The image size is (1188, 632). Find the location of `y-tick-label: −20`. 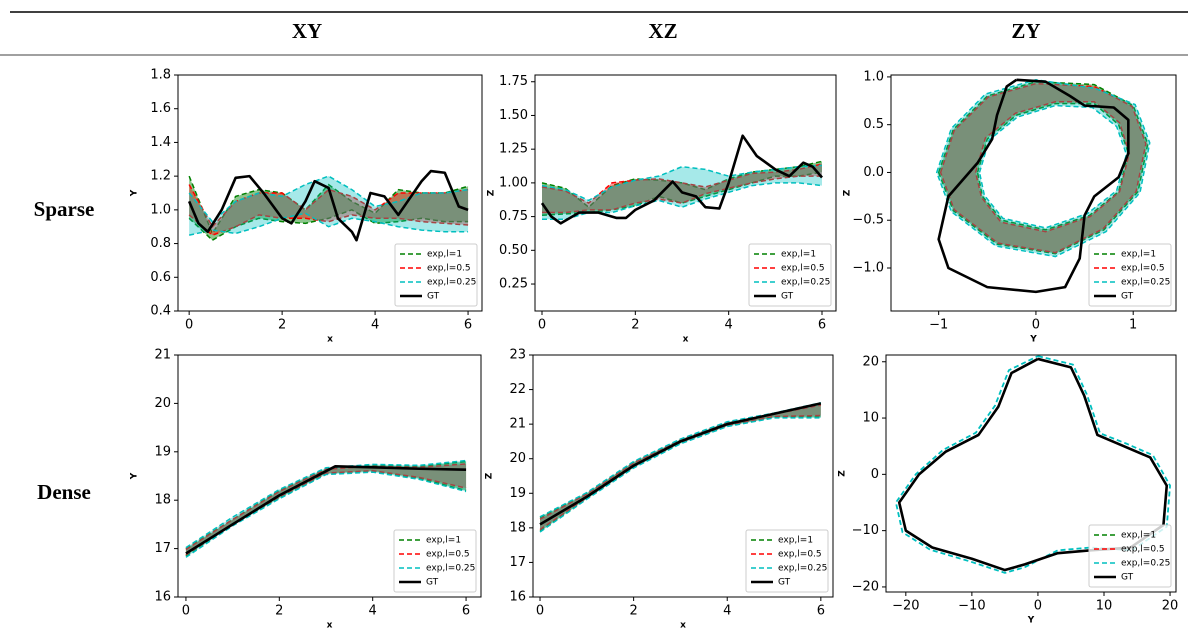

y-tick-label: −20 is located at coordinates (865, 586).